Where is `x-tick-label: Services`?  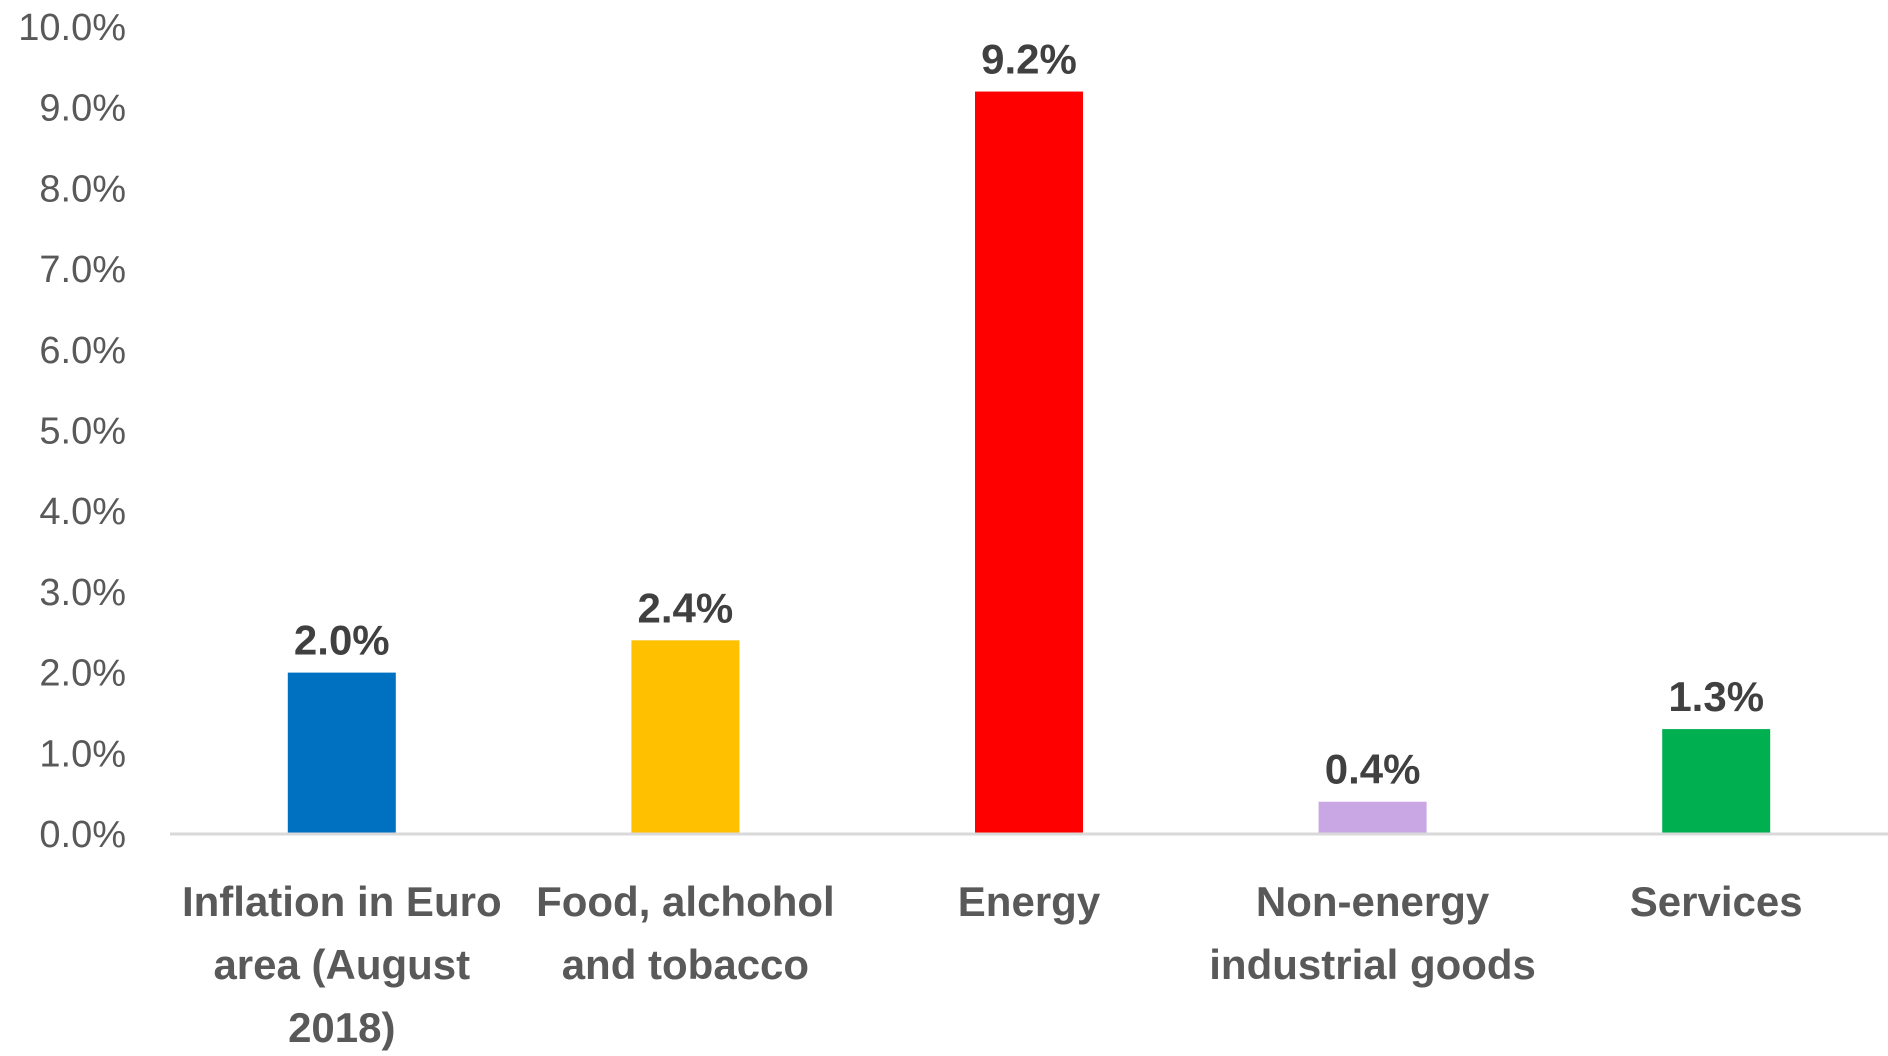 x-tick-label: Services is located at coordinates (1716, 901).